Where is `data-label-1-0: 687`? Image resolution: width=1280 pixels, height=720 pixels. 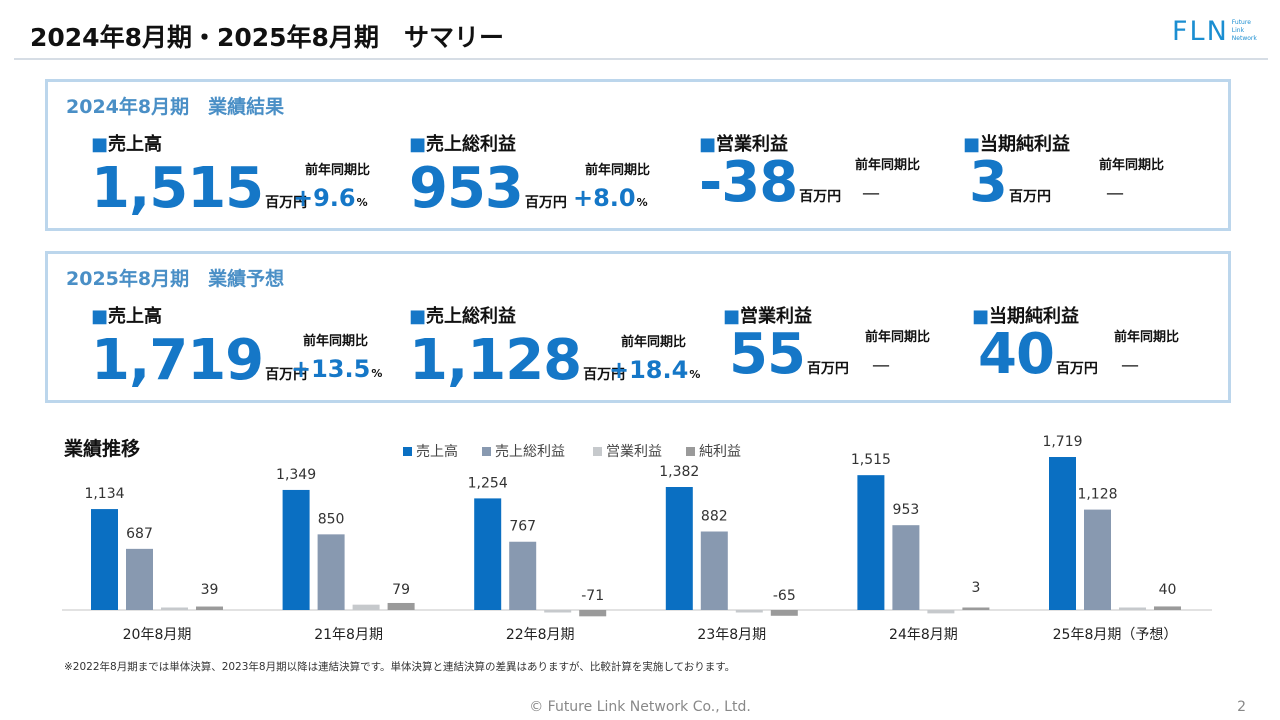
data-label-1-0: 687 is located at coordinates (139, 534).